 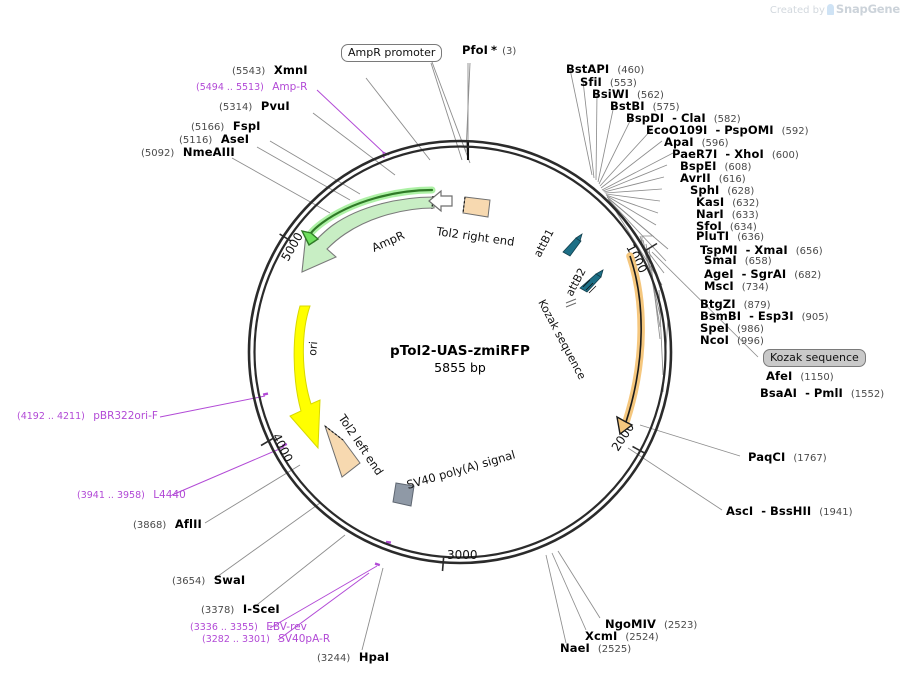 What do you see at coordinates (715, 166) in the screenshot?
I see `enzyme-label-bspei: BspEI (608)` at bounding box center [715, 166].